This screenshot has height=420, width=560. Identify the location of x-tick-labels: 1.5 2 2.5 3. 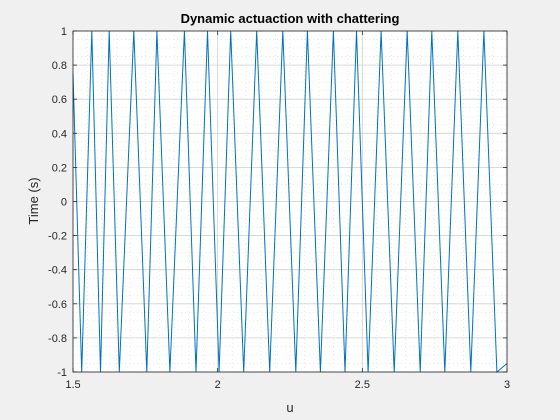
(287, 385).